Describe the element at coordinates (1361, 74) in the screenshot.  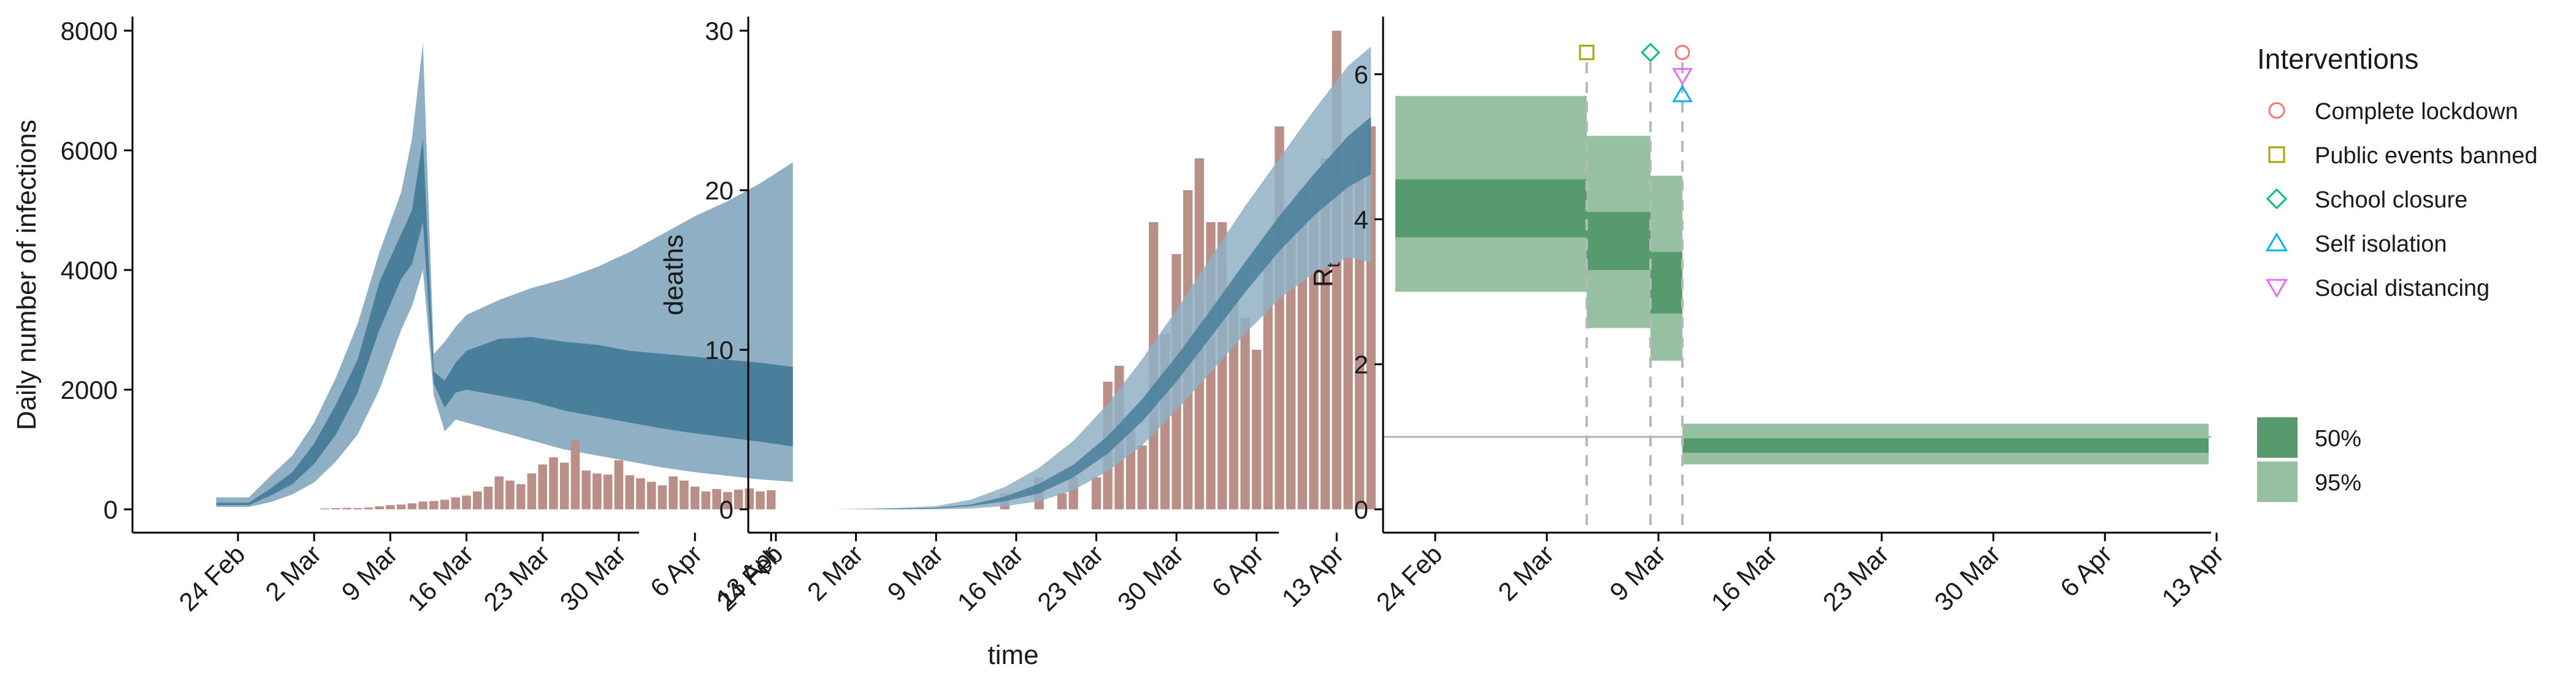
I see `y-tick-label: 6` at that location.